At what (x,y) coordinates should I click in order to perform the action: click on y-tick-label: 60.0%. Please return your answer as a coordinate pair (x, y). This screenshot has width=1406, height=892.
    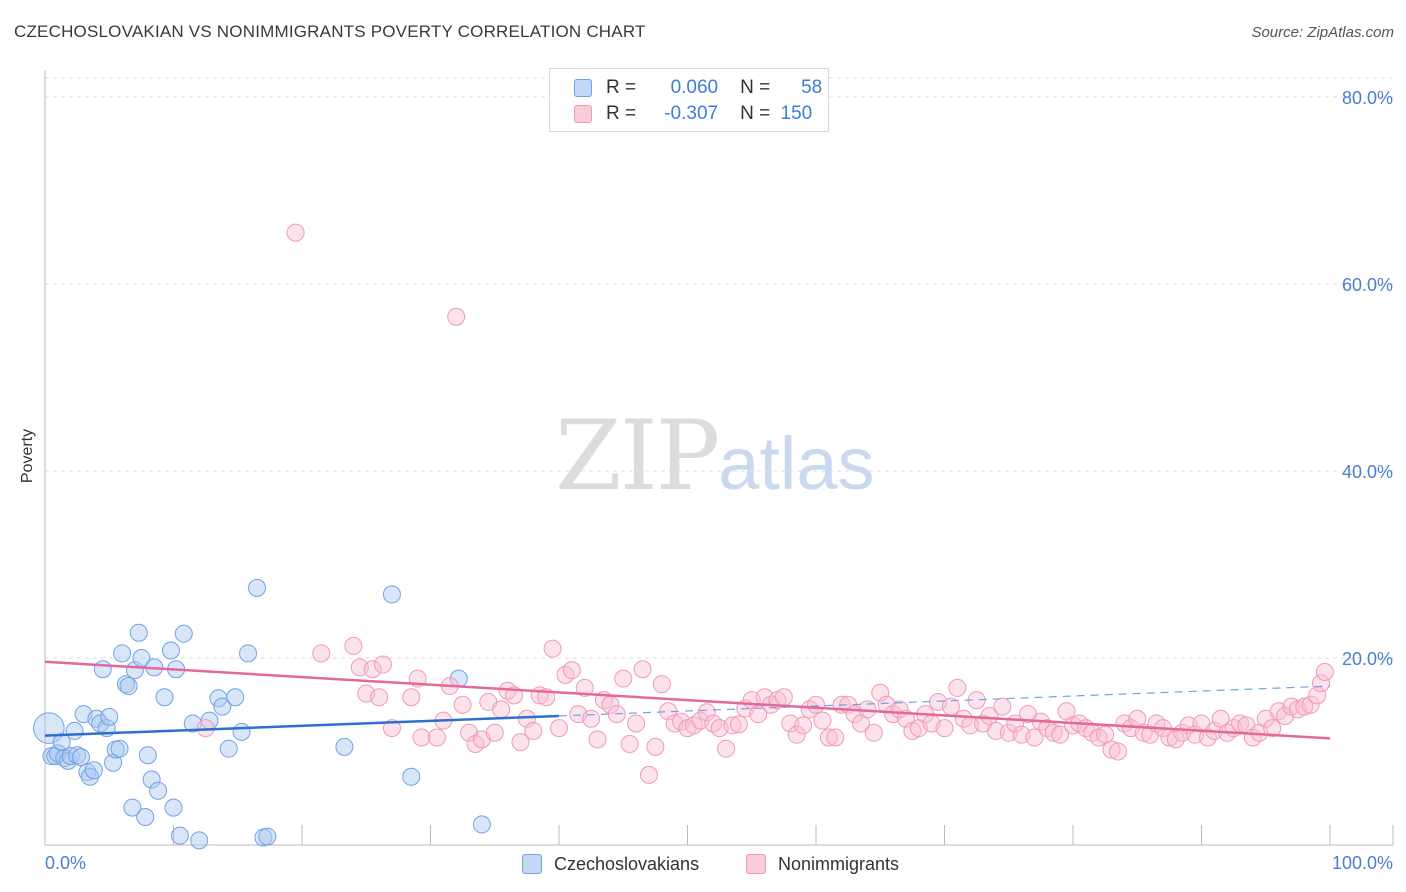
    Looking at the image, I should click on (1367, 285).